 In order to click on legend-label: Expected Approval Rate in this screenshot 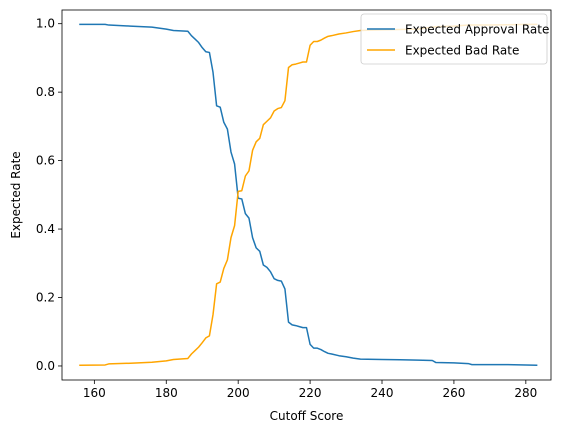, I will do `click(477, 30)`.